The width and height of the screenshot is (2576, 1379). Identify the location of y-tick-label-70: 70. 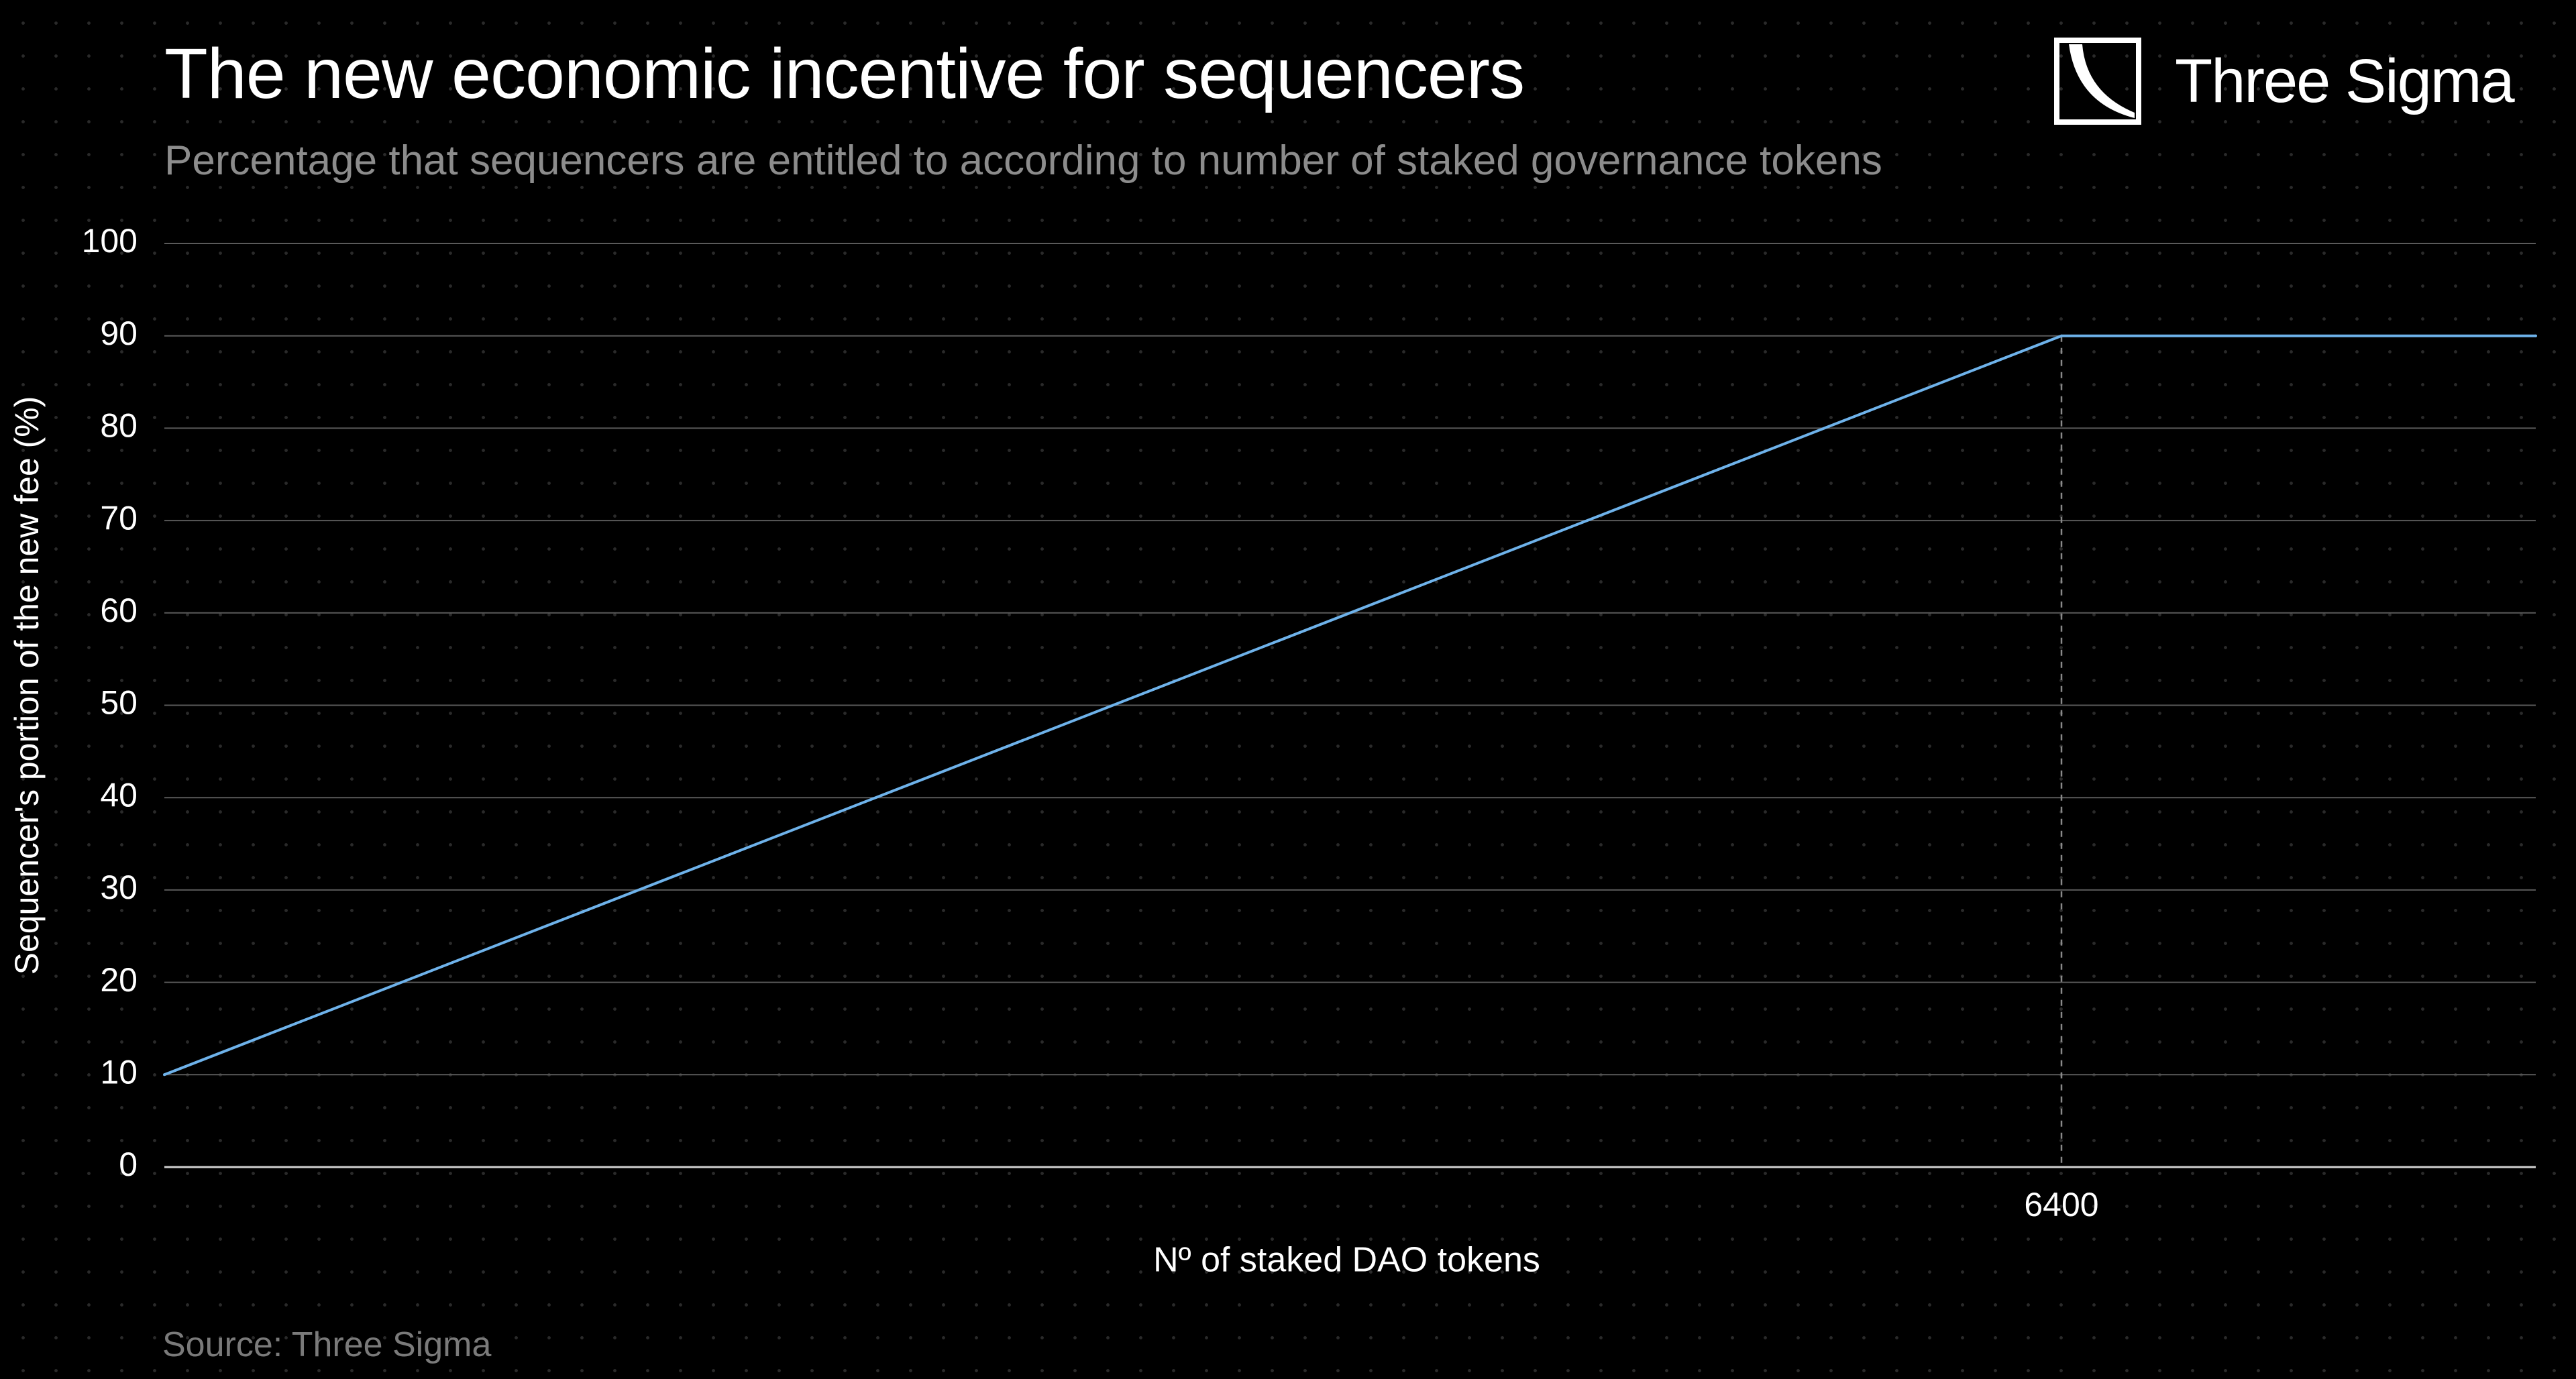
(119, 518).